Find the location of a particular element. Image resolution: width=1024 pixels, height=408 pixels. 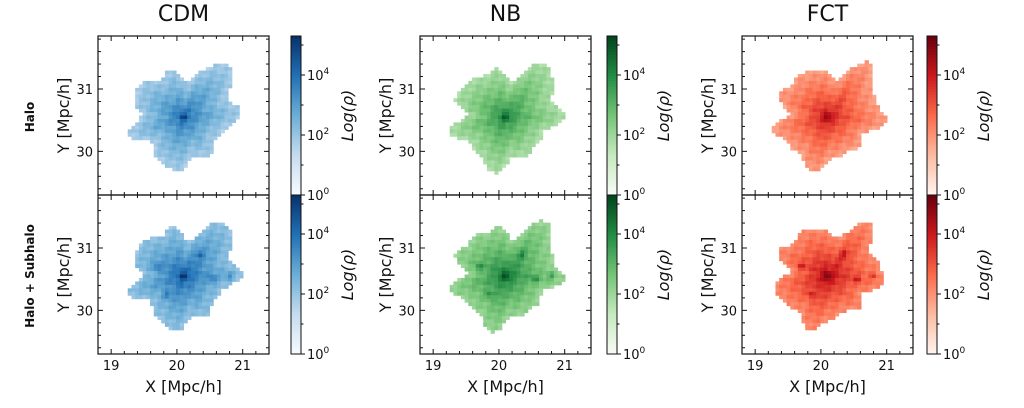

panel-frame is located at coordinates (827, 274).